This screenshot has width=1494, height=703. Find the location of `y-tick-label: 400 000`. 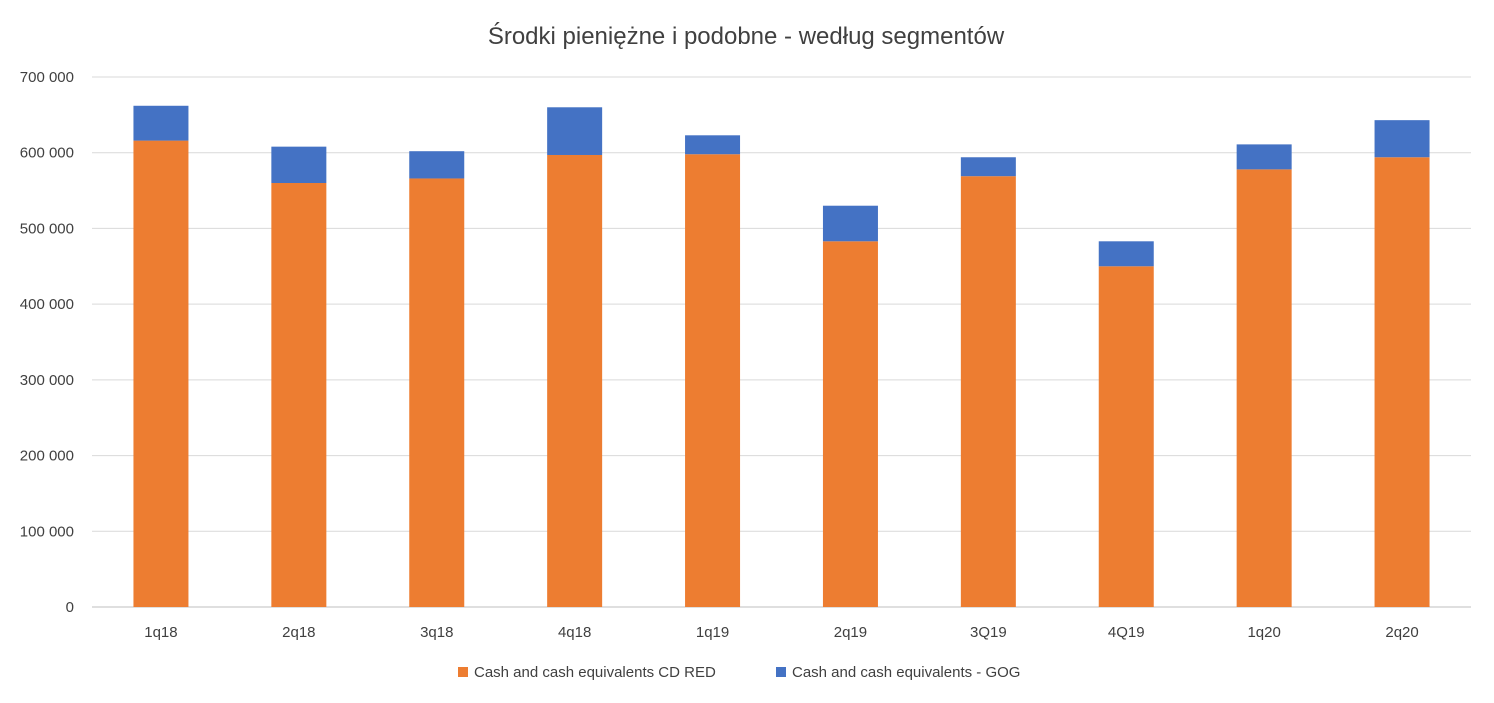

y-tick-label: 400 000 is located at coordinates (47, 304).